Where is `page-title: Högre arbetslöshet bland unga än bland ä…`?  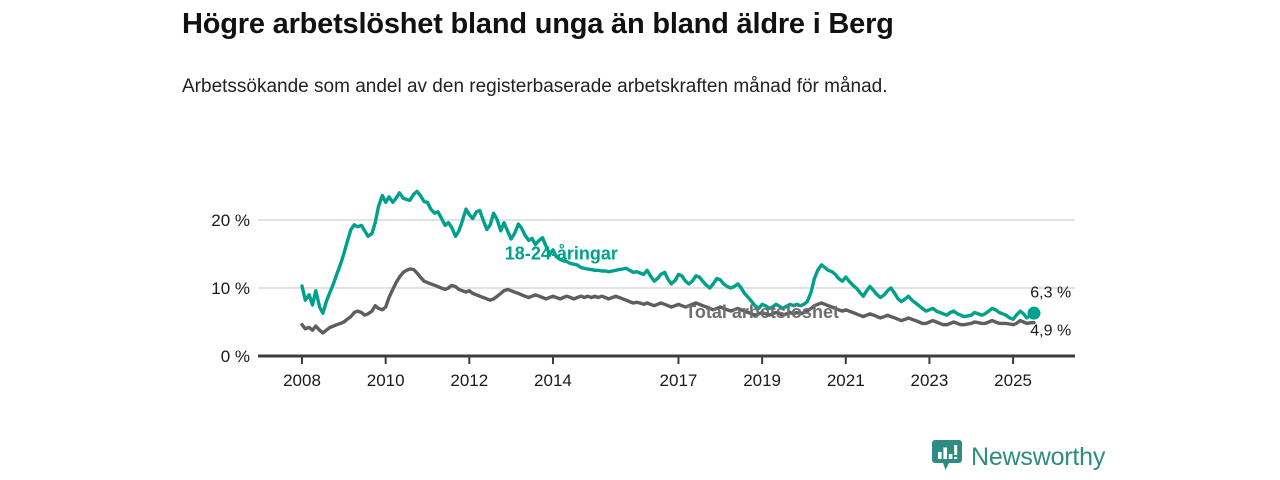 page-title: Högre arbetslöshet bland unga än bland ä… is located at coordinates (538, 24).